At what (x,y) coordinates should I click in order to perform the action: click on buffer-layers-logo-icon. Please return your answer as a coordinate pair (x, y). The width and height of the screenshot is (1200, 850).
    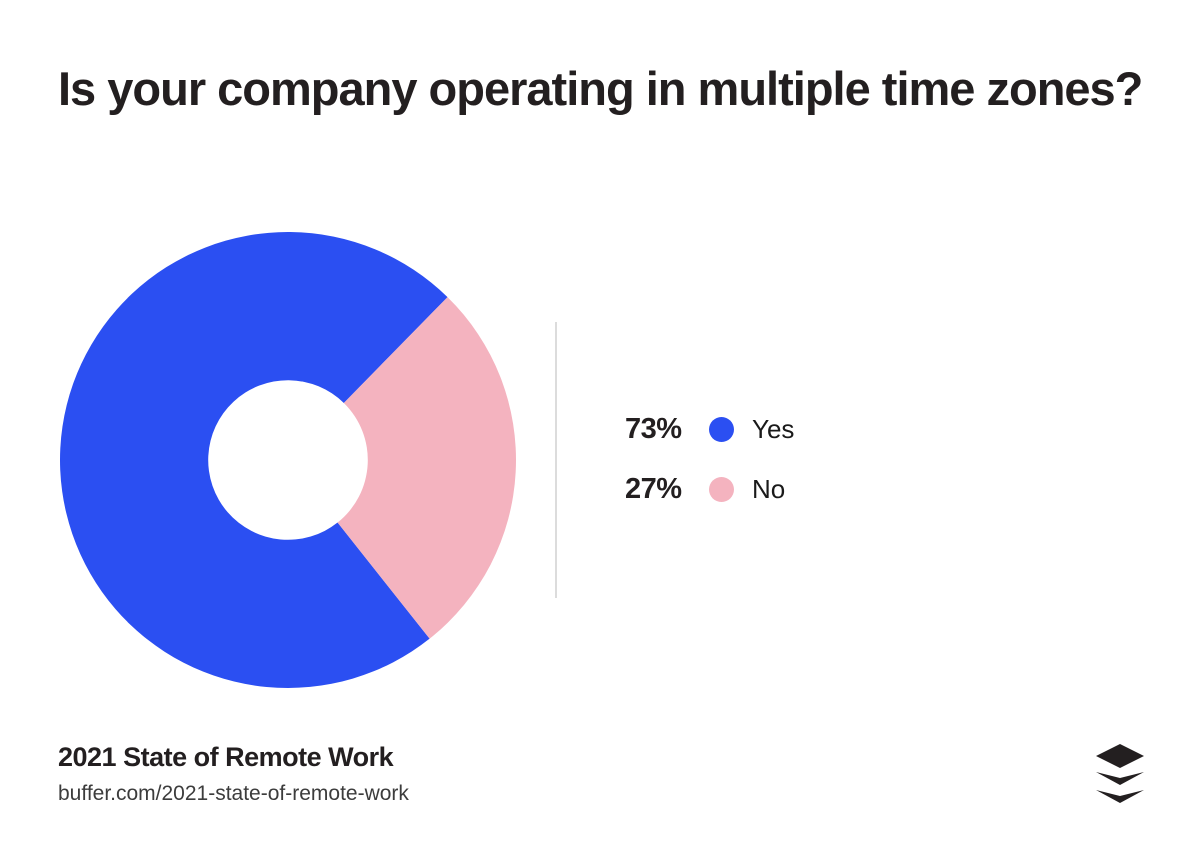
    Looking at the image, I should click on (1120, 773).